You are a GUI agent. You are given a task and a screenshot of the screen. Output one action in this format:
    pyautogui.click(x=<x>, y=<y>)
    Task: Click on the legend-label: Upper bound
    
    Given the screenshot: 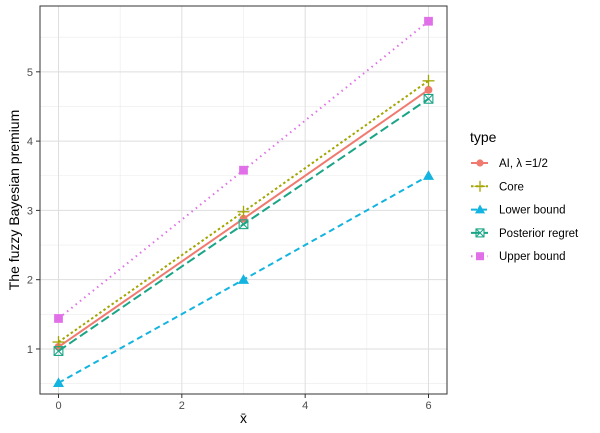 What is the action you would take?
    pyautogui.click(x=532, y=257)
    